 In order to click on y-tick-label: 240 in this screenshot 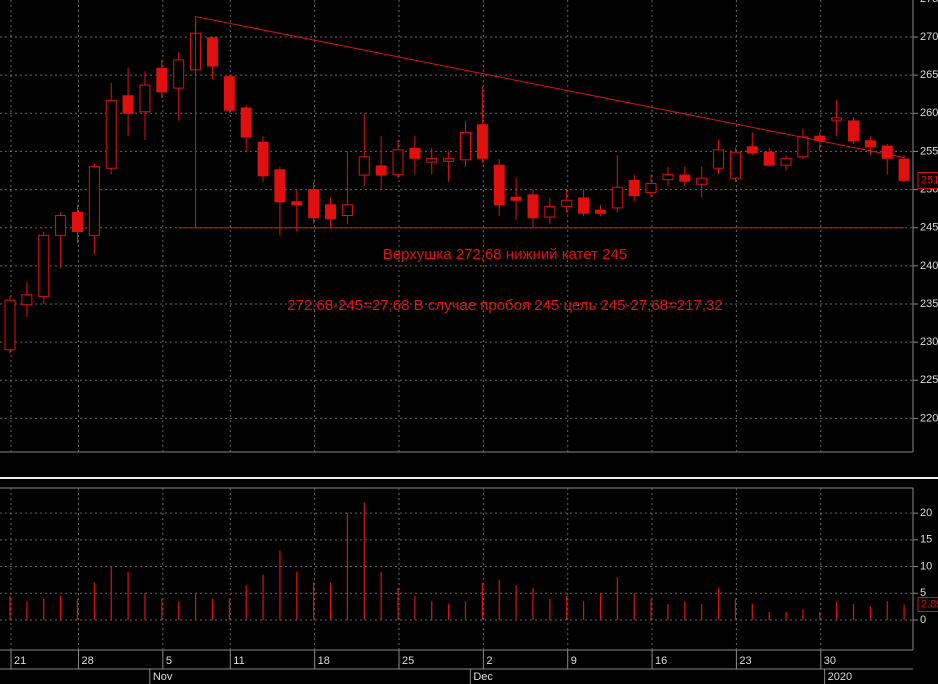, I will do `click(929, 266)`.